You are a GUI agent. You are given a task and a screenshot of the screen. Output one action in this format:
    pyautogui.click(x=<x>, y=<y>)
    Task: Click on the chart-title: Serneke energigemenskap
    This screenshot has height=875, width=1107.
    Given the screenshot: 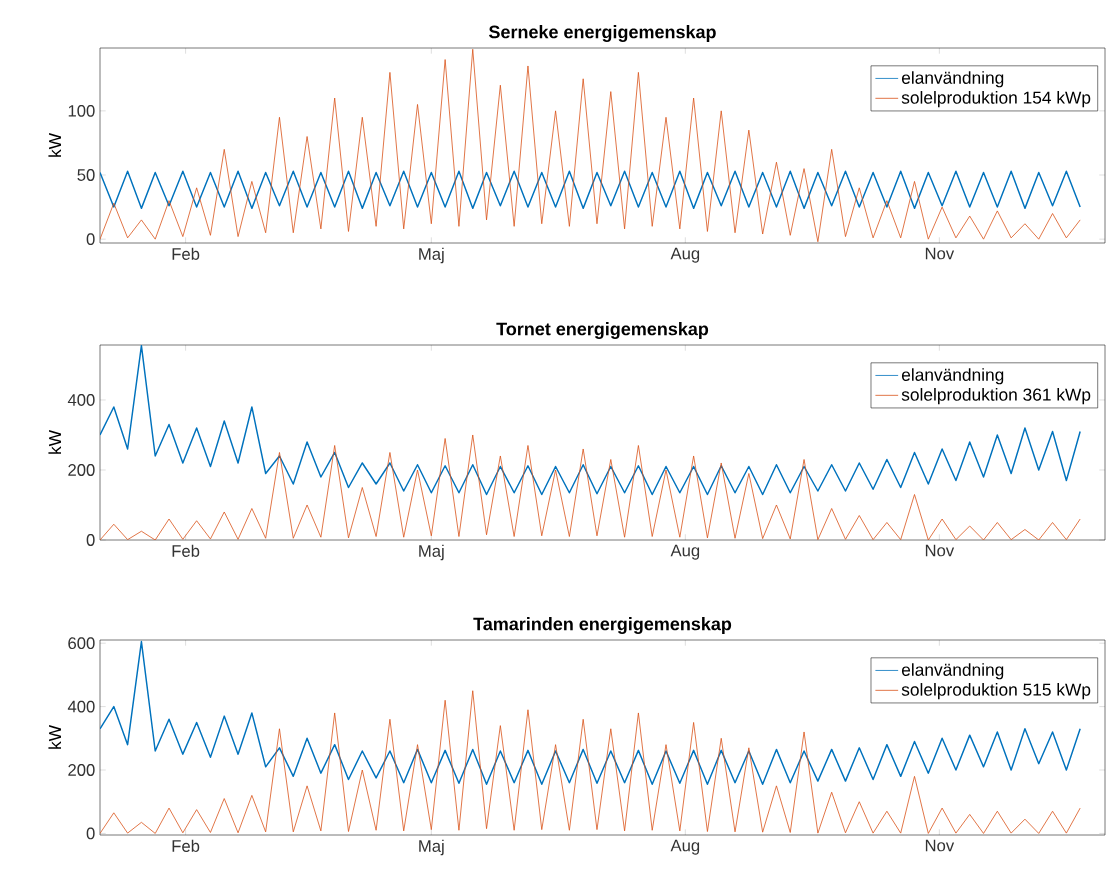 What is the action you would take?
    pyautogui.click(x=602, y=33)
    